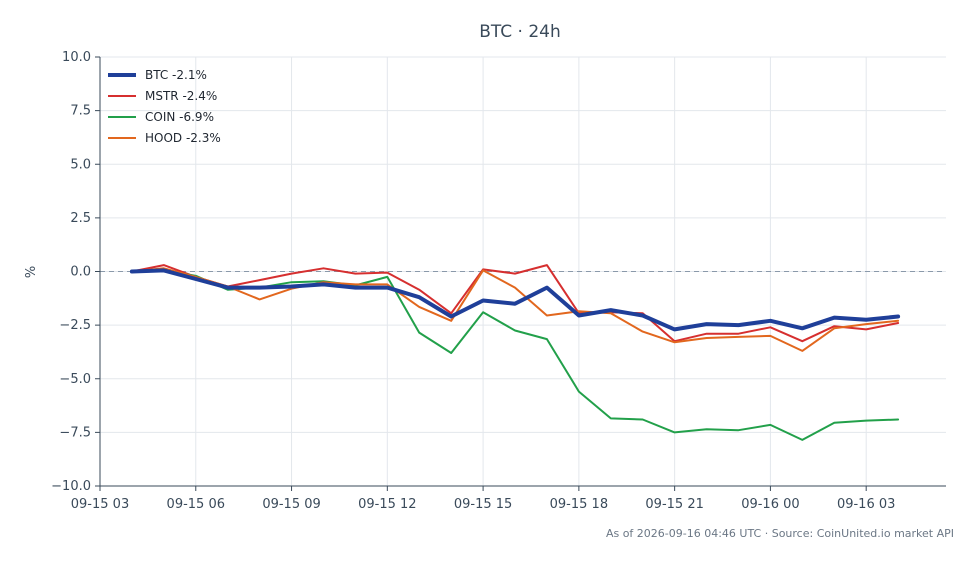 Image resolution: width=978 pixels, height=564 pixels. What do you see at coordinates (181, 96) in the screenshot?
I see `legend-label-mstr: MSTR -2.4%` at bounding box center [181, 96].